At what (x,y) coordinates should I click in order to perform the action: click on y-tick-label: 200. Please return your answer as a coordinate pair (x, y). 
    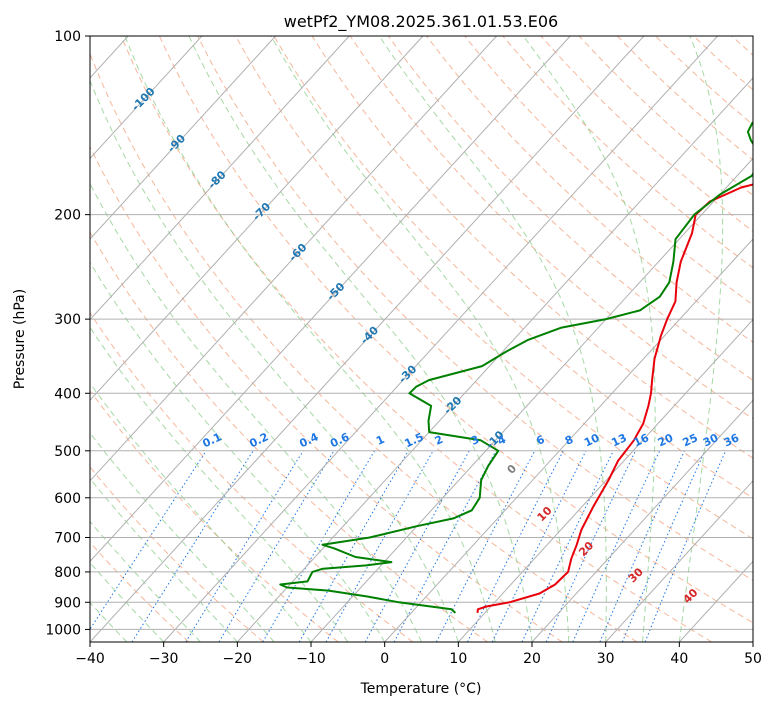
    Looking at the image, I should click on (67, 216).